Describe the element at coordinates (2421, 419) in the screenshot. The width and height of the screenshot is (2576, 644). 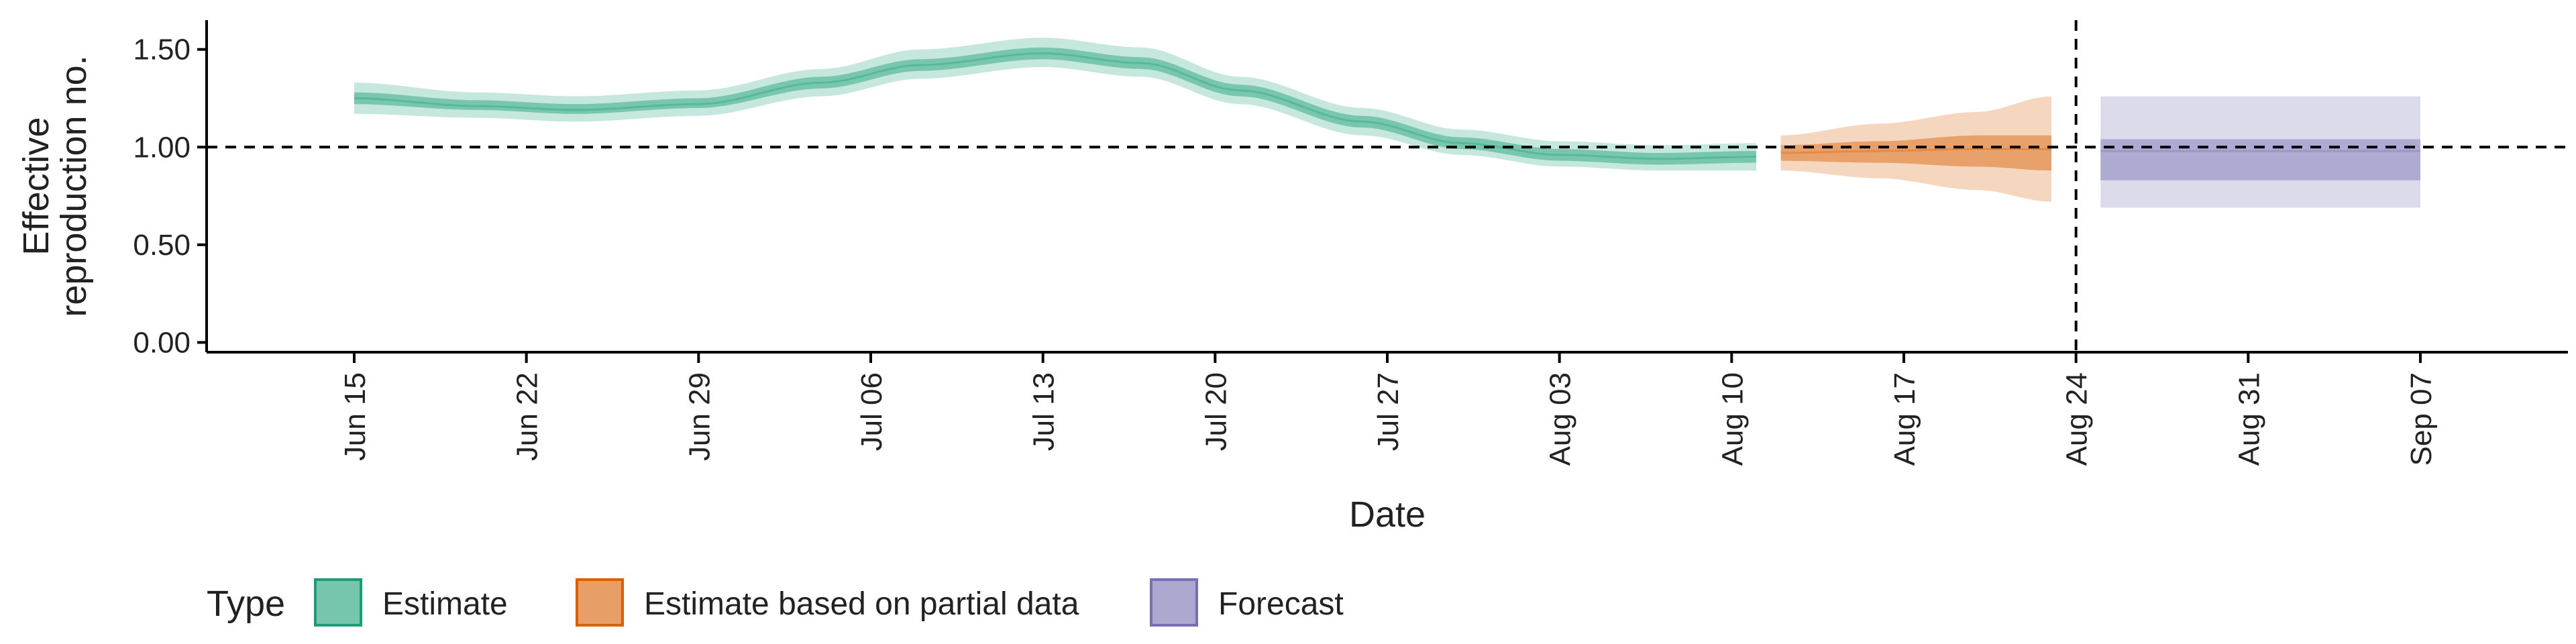
I see `x-tick-label: Sep 07` at that location.